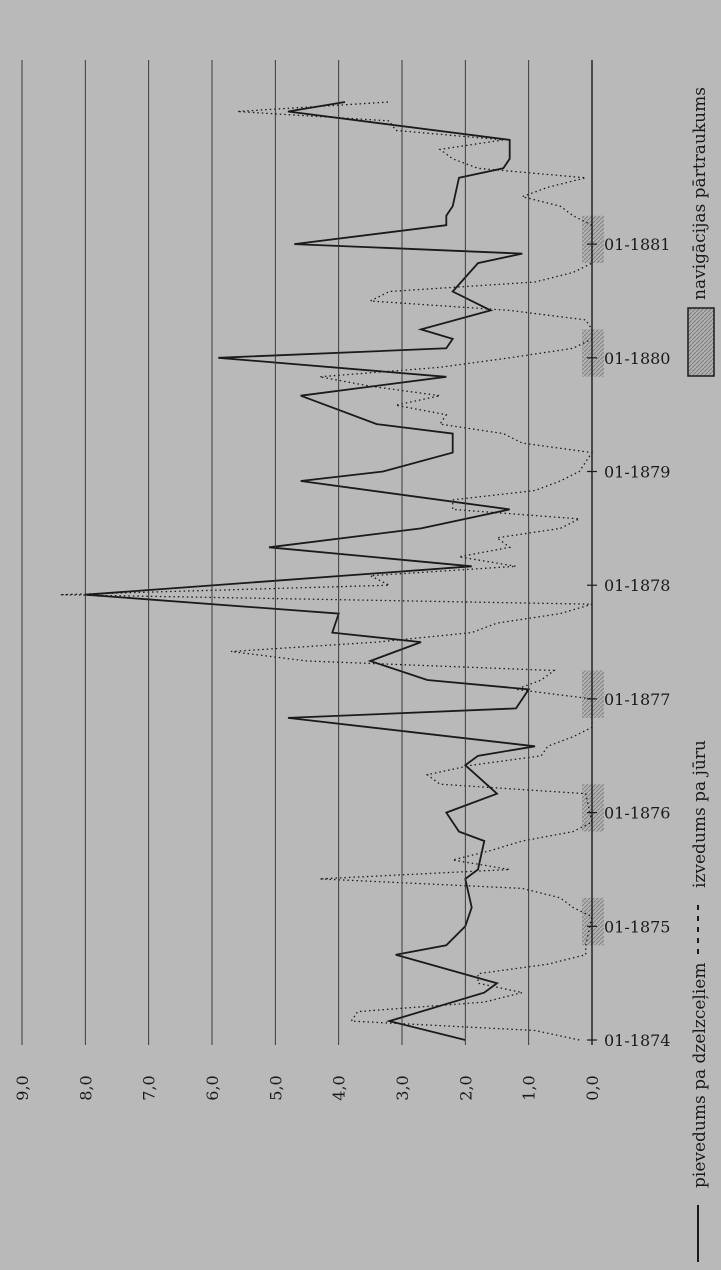 The width and height of the screenshot is (721, 1270). I want to click on y-tick-label: 3,0, so click(402, 1087).